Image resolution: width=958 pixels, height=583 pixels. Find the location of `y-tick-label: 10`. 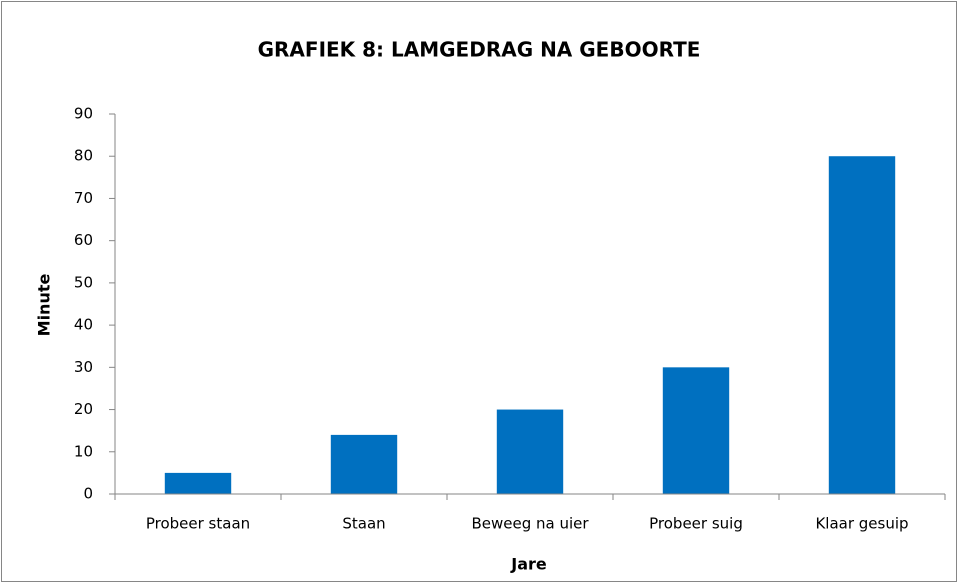

y-tick-label: 10 is located at coordinates (83, 451).